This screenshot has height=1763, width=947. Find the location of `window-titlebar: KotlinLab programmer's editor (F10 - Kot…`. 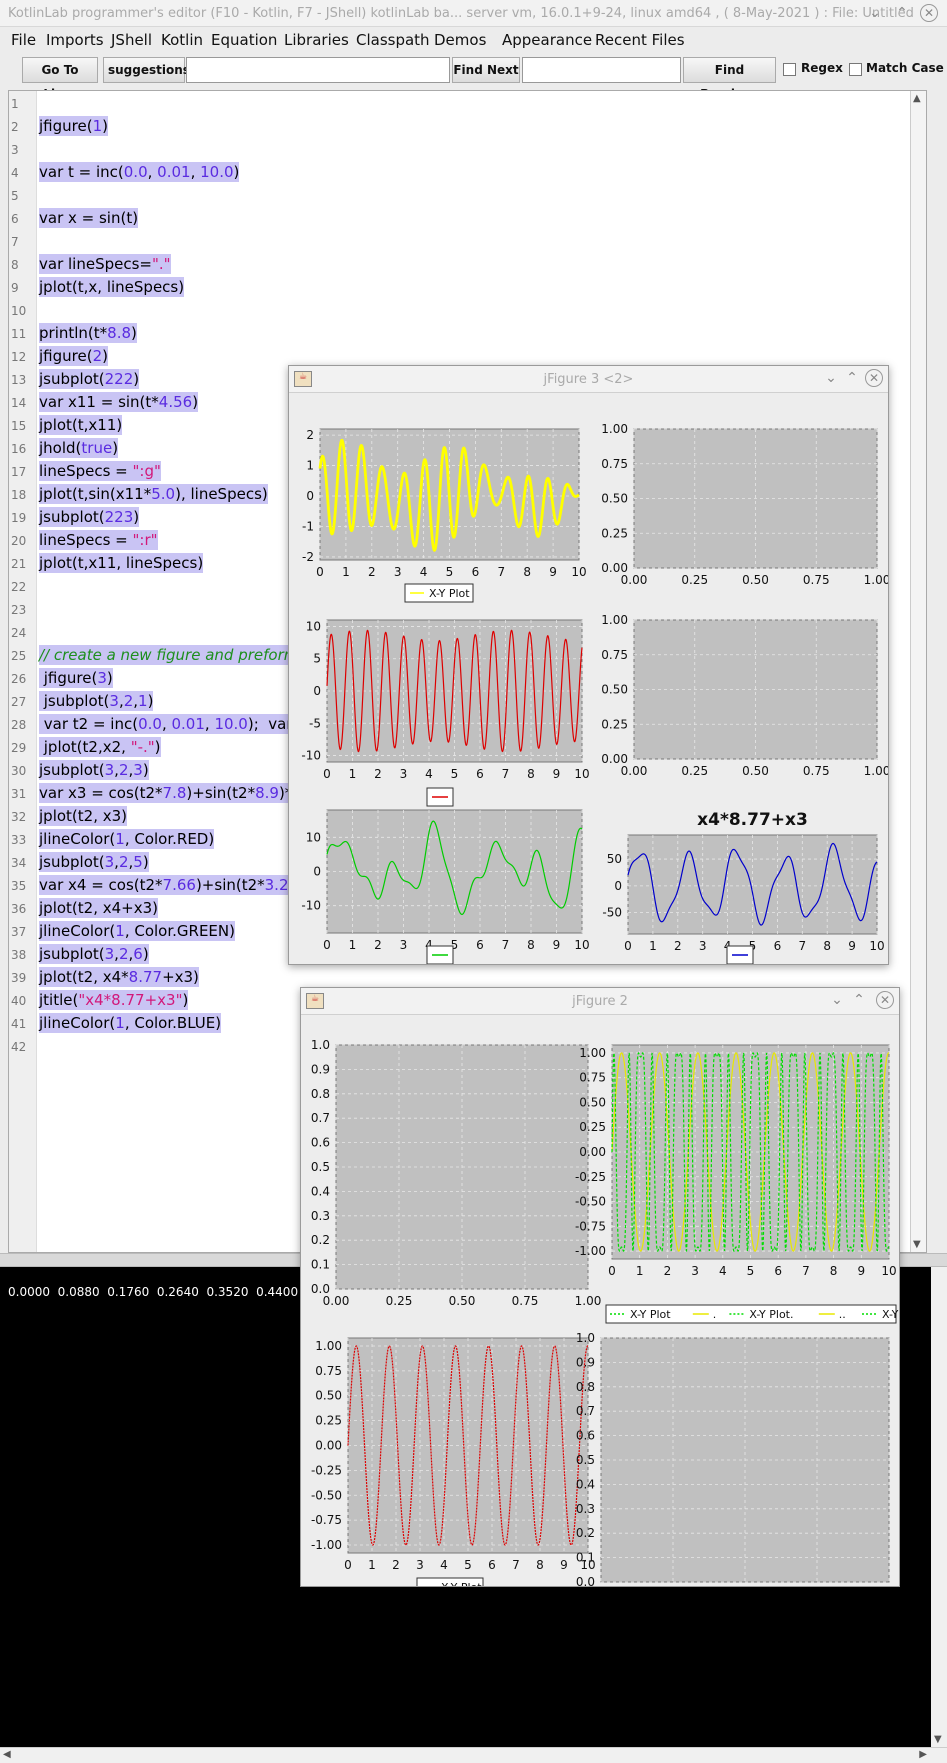

window-titlebar: KotlinLab programmer's editor (F10 - Kot… is located at coordinates (473, 13).